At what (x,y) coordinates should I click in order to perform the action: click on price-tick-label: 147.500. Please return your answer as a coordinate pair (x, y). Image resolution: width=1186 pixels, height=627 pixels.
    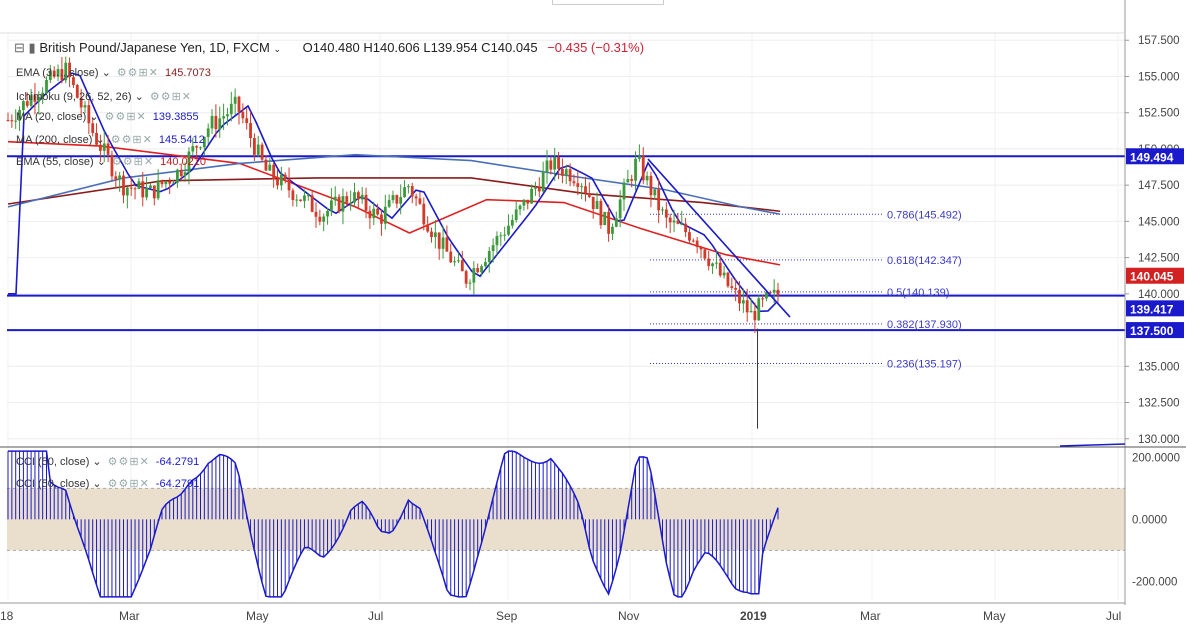
    Looking at the image, I should click on (1159, 186).